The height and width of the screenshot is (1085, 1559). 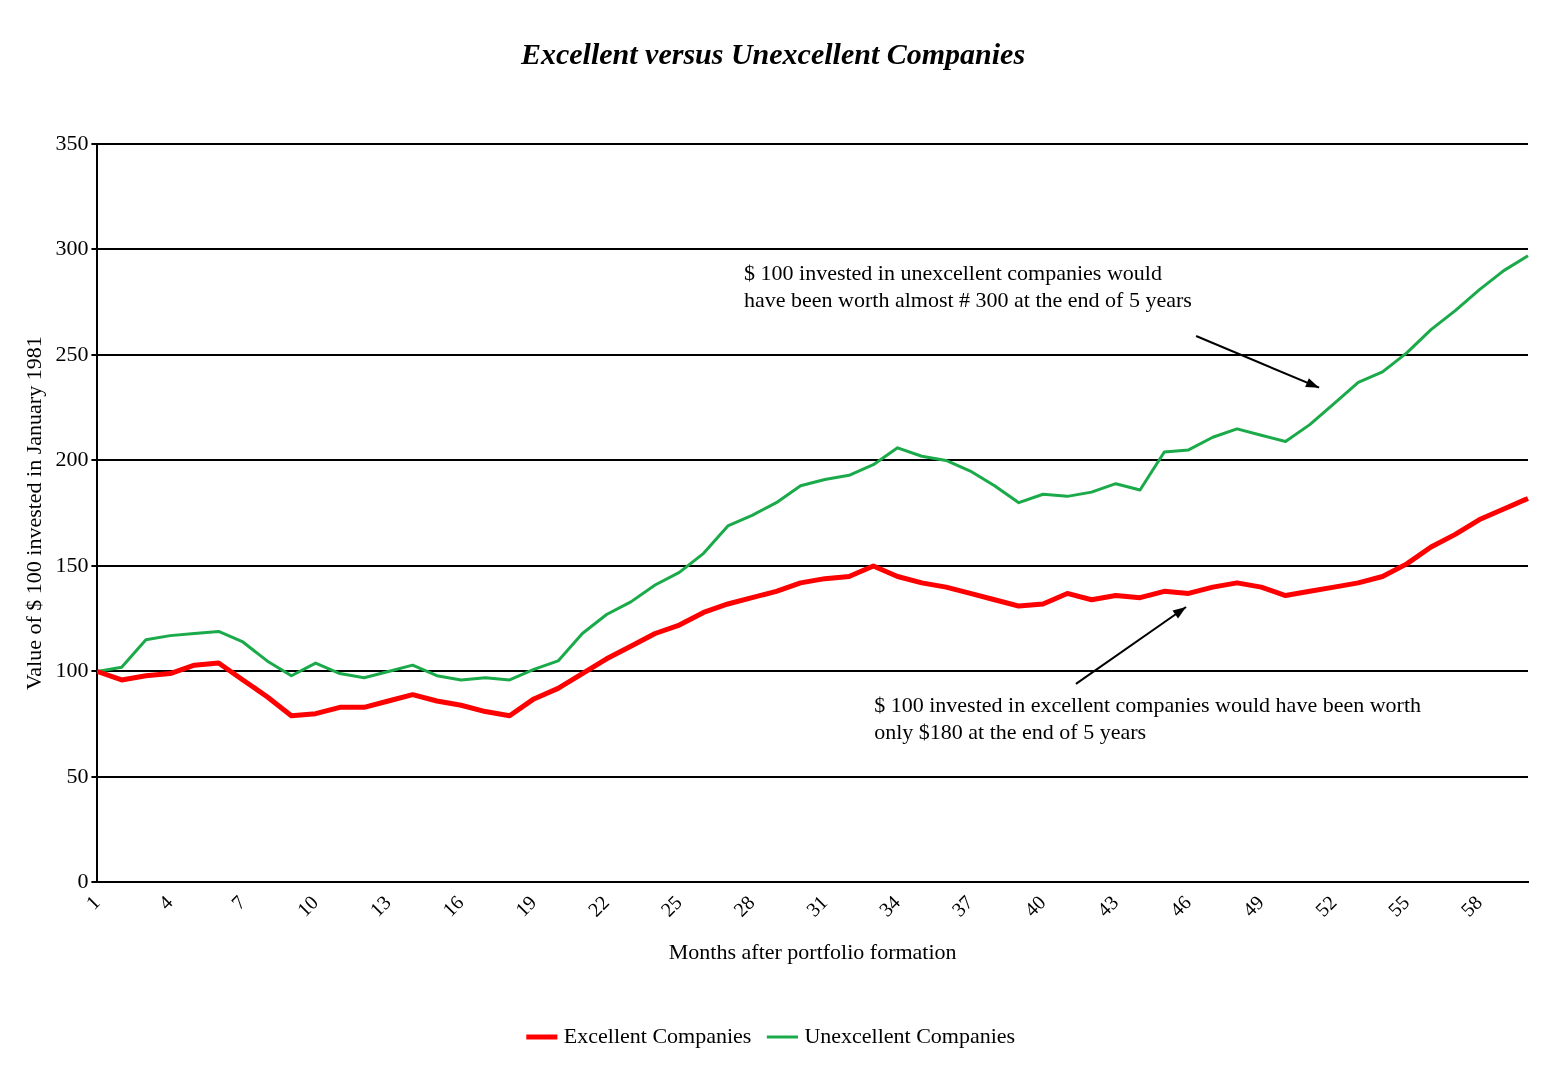 What do you see at coordinates (238, 902) in the screenshot?
I see `x-tick-label: 7` at bounding box center [238, 902].